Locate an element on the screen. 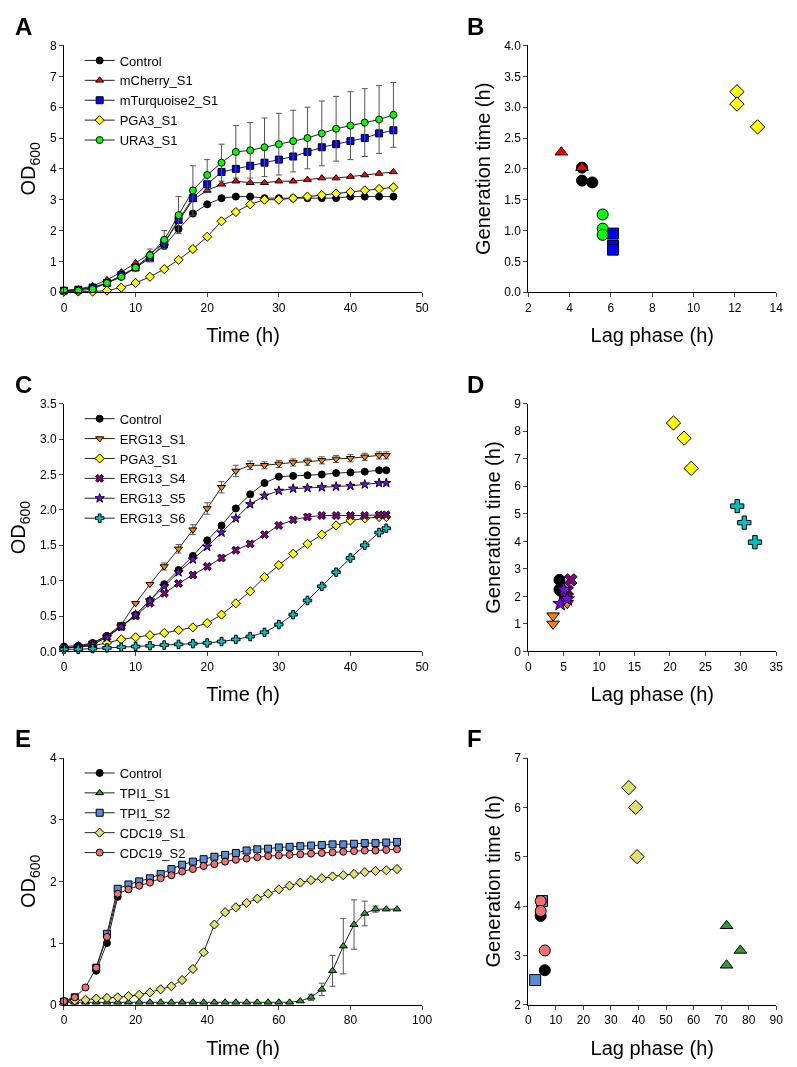  legend-label: TPI1_S1 is located at coordinates (145, 793).